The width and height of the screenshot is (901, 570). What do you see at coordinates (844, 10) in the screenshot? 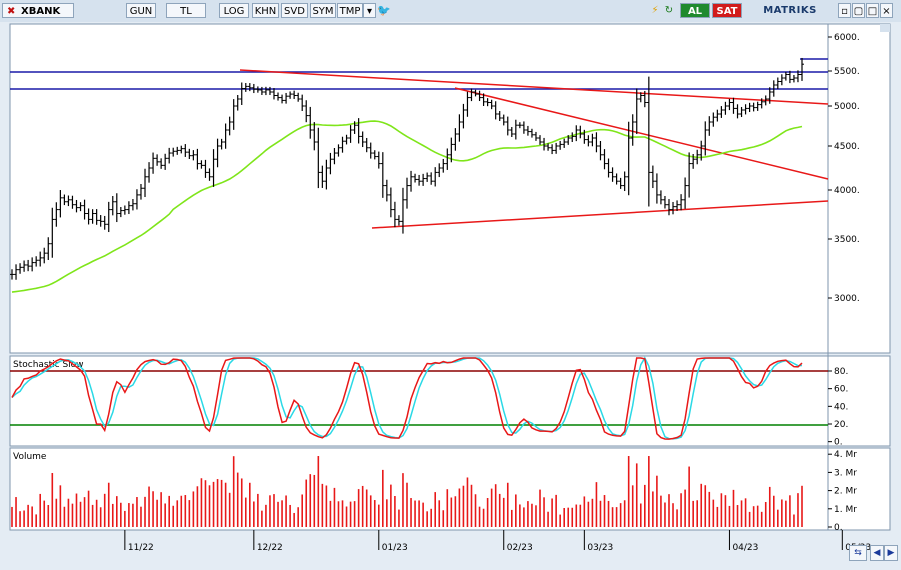
I see `minimize-icon: ▫` at bounding box center [844, 10].